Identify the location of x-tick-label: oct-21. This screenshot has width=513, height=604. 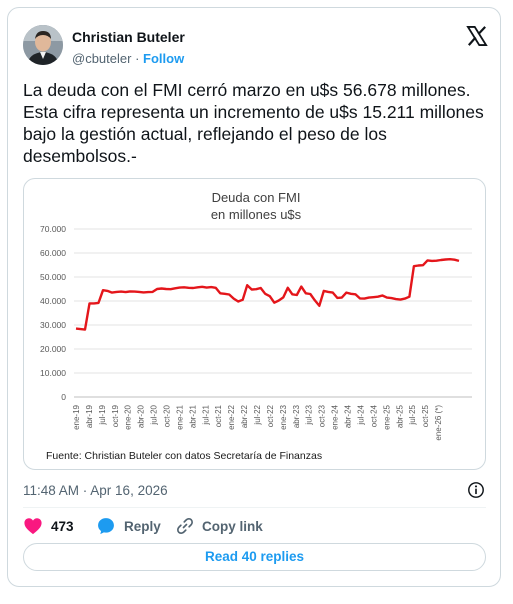
(218, 415).